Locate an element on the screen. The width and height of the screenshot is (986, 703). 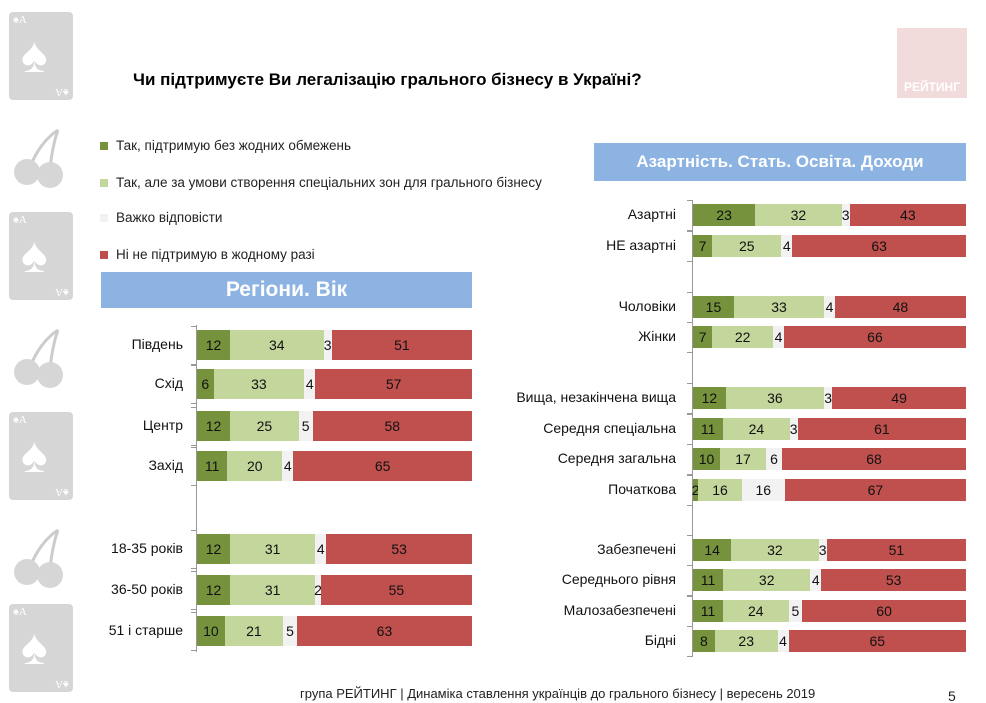
category-label: Жінки is located at coordinates (657, 336).